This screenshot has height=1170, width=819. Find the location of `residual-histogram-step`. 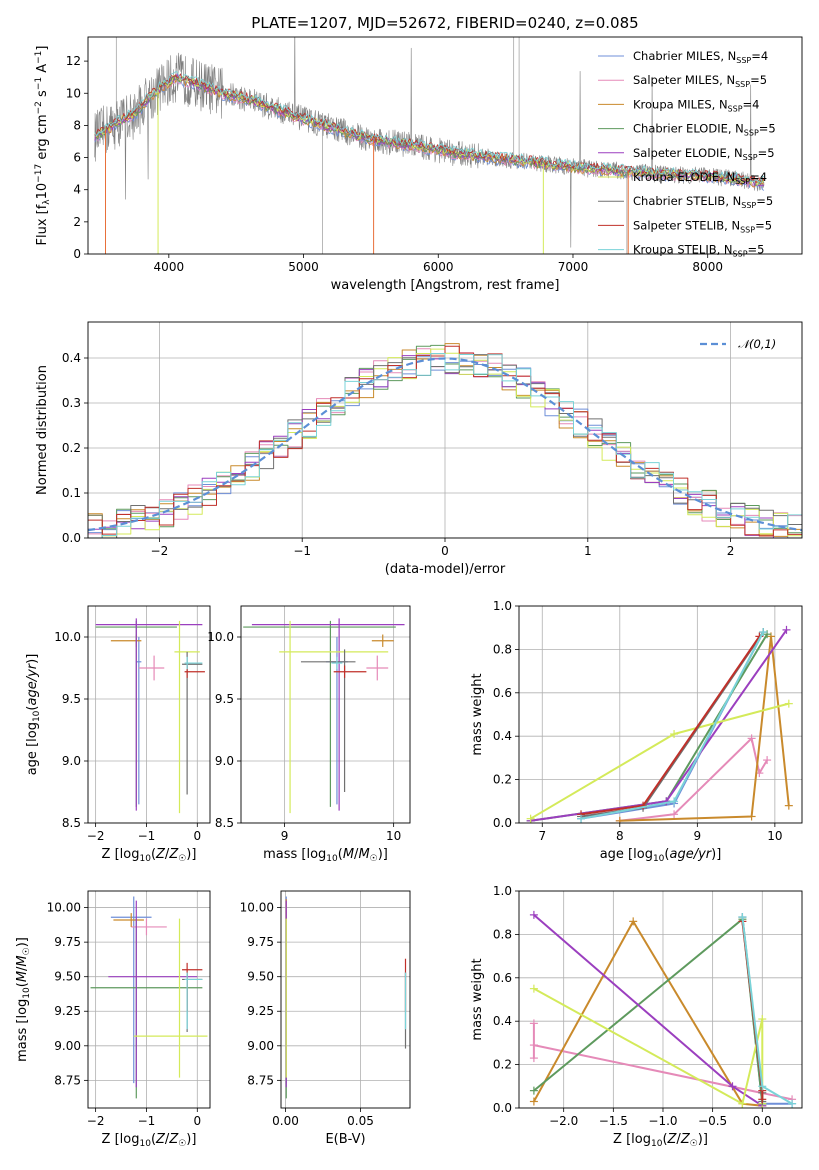

residual-histogram-step is located at coordinates (445, 445).